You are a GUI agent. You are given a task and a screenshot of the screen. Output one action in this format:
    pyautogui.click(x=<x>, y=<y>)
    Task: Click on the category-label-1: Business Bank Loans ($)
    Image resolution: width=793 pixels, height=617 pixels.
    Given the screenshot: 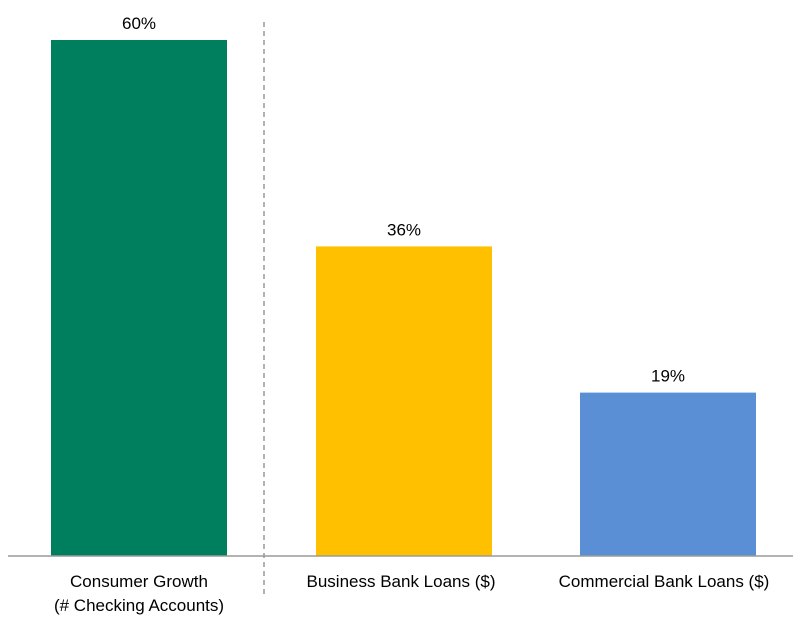 What is the action you would take?
    pyautogui.click(x=401, y=581)
    